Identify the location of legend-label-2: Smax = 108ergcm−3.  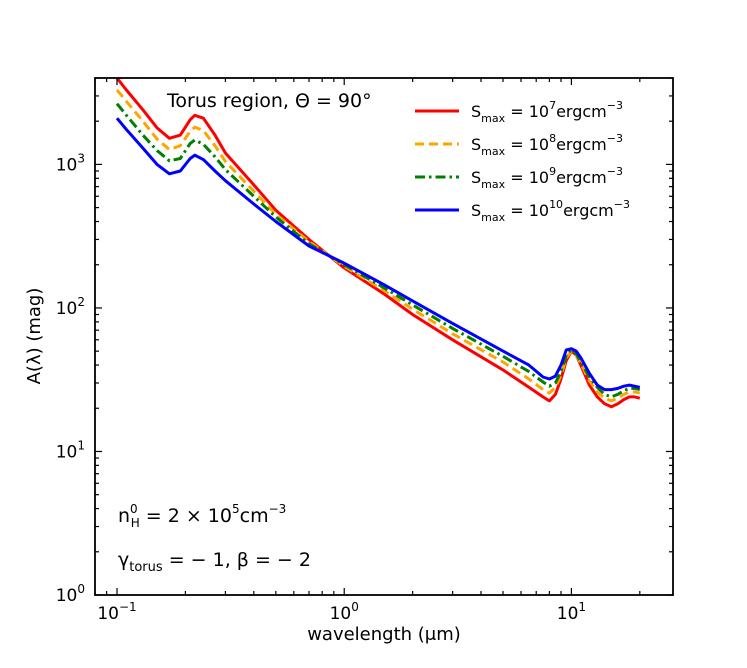
(547, 145).